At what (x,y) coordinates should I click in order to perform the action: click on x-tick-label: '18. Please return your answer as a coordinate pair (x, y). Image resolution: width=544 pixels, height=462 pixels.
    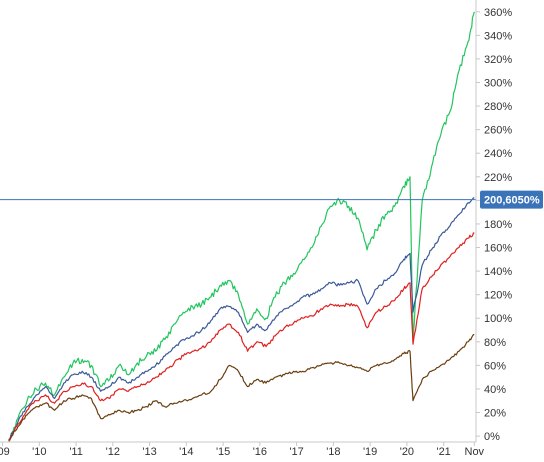
    Looking at the image, I should click on (333, 451).